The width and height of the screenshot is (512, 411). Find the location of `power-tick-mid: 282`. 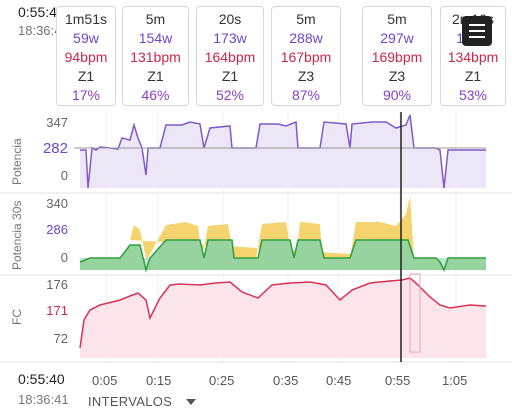

power-tick-mid: 282 is located at coordinates (55, 148).